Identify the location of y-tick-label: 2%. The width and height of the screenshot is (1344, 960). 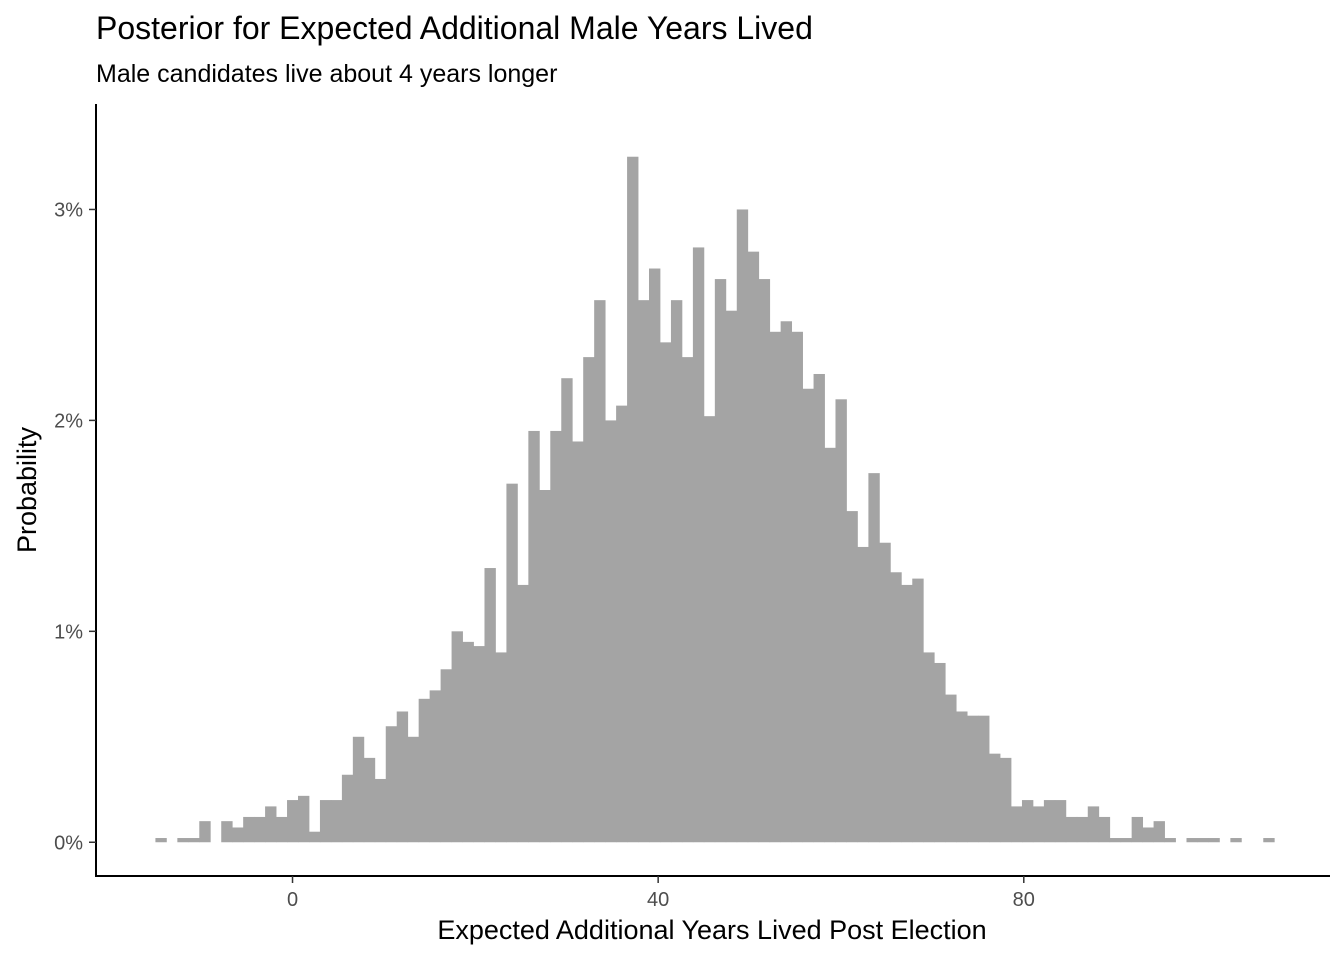
(68, 421).